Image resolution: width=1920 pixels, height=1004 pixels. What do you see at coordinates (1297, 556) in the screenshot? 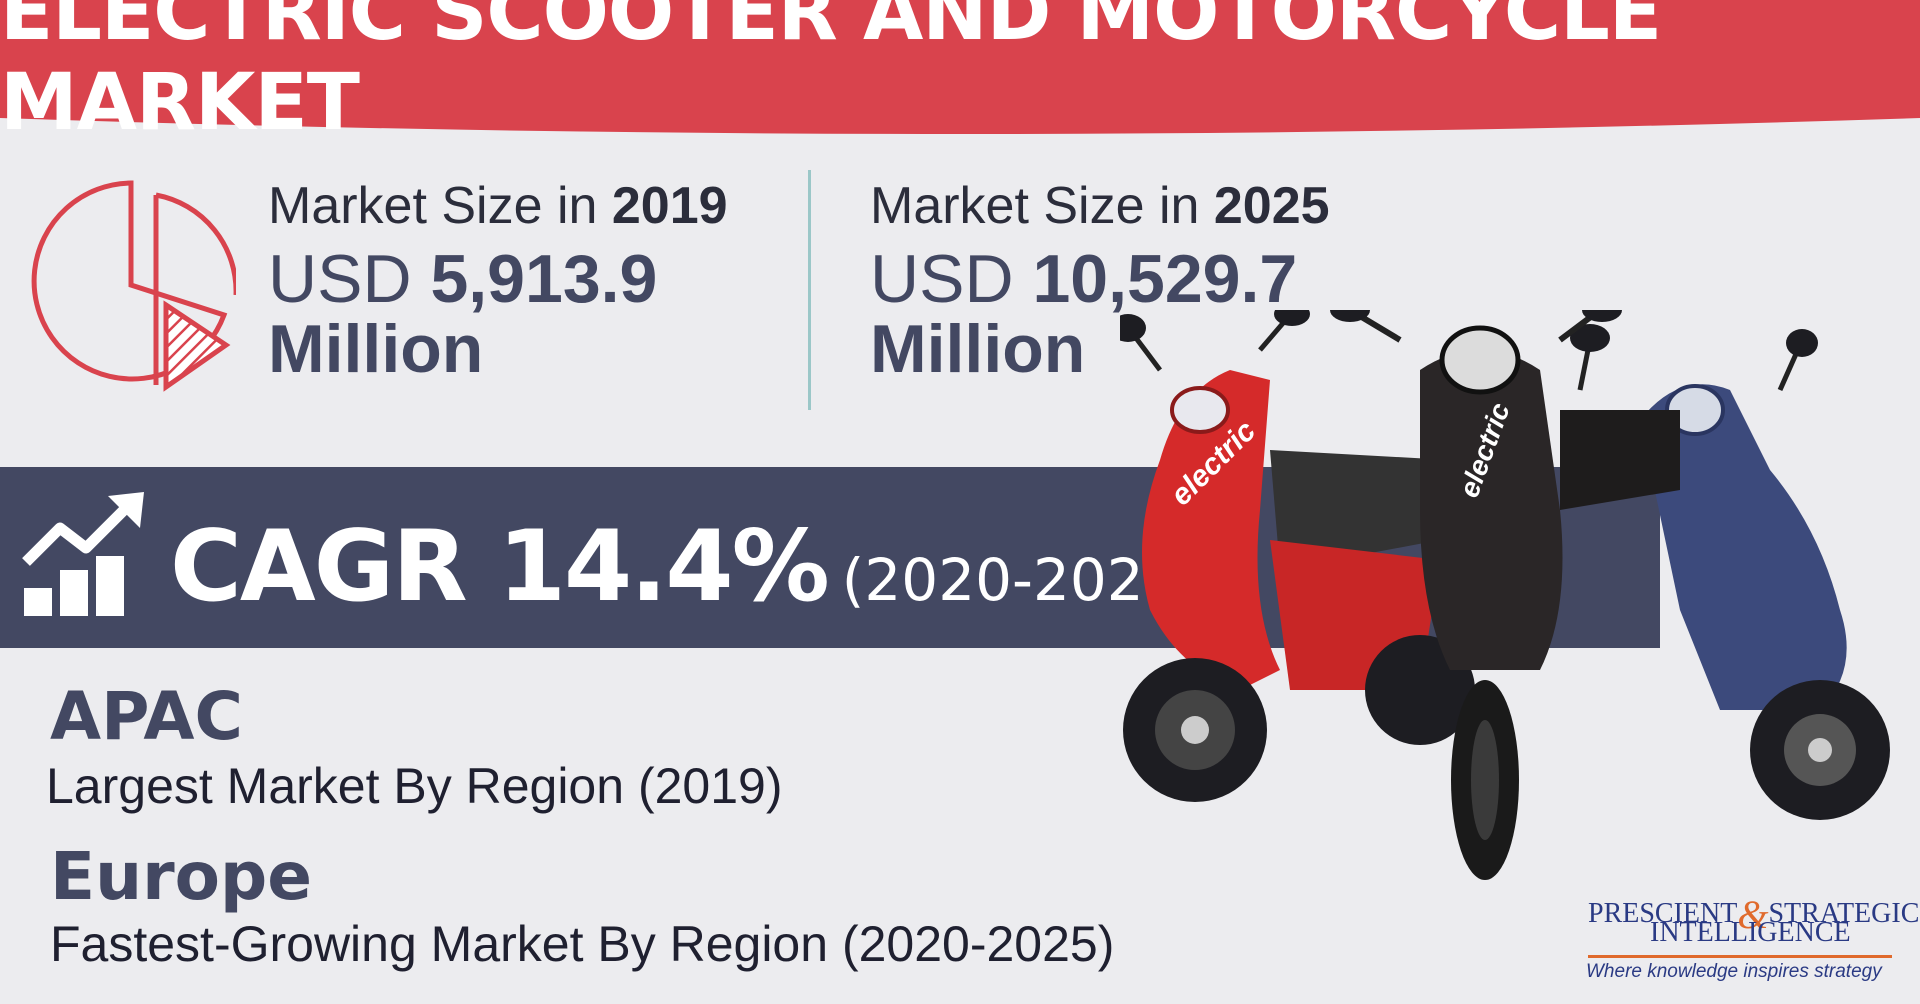
I see `red-scooter: electric` at bounding box center [1297, 556].